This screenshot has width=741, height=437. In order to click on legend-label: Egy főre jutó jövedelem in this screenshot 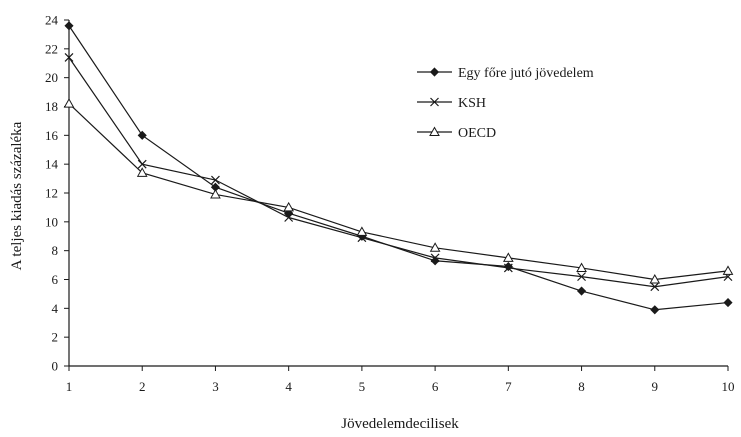, I will do `click(526, 73)`.